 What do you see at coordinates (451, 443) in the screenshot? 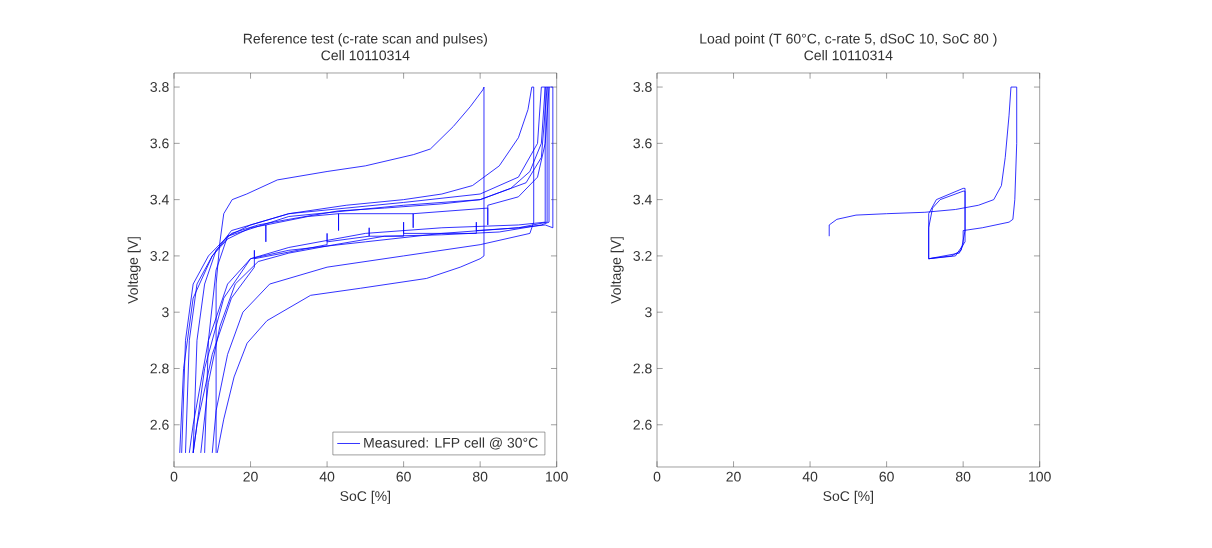
I see `legend-label: Measured: LFP cell @ 30°C` at bounding box center [451, 443].